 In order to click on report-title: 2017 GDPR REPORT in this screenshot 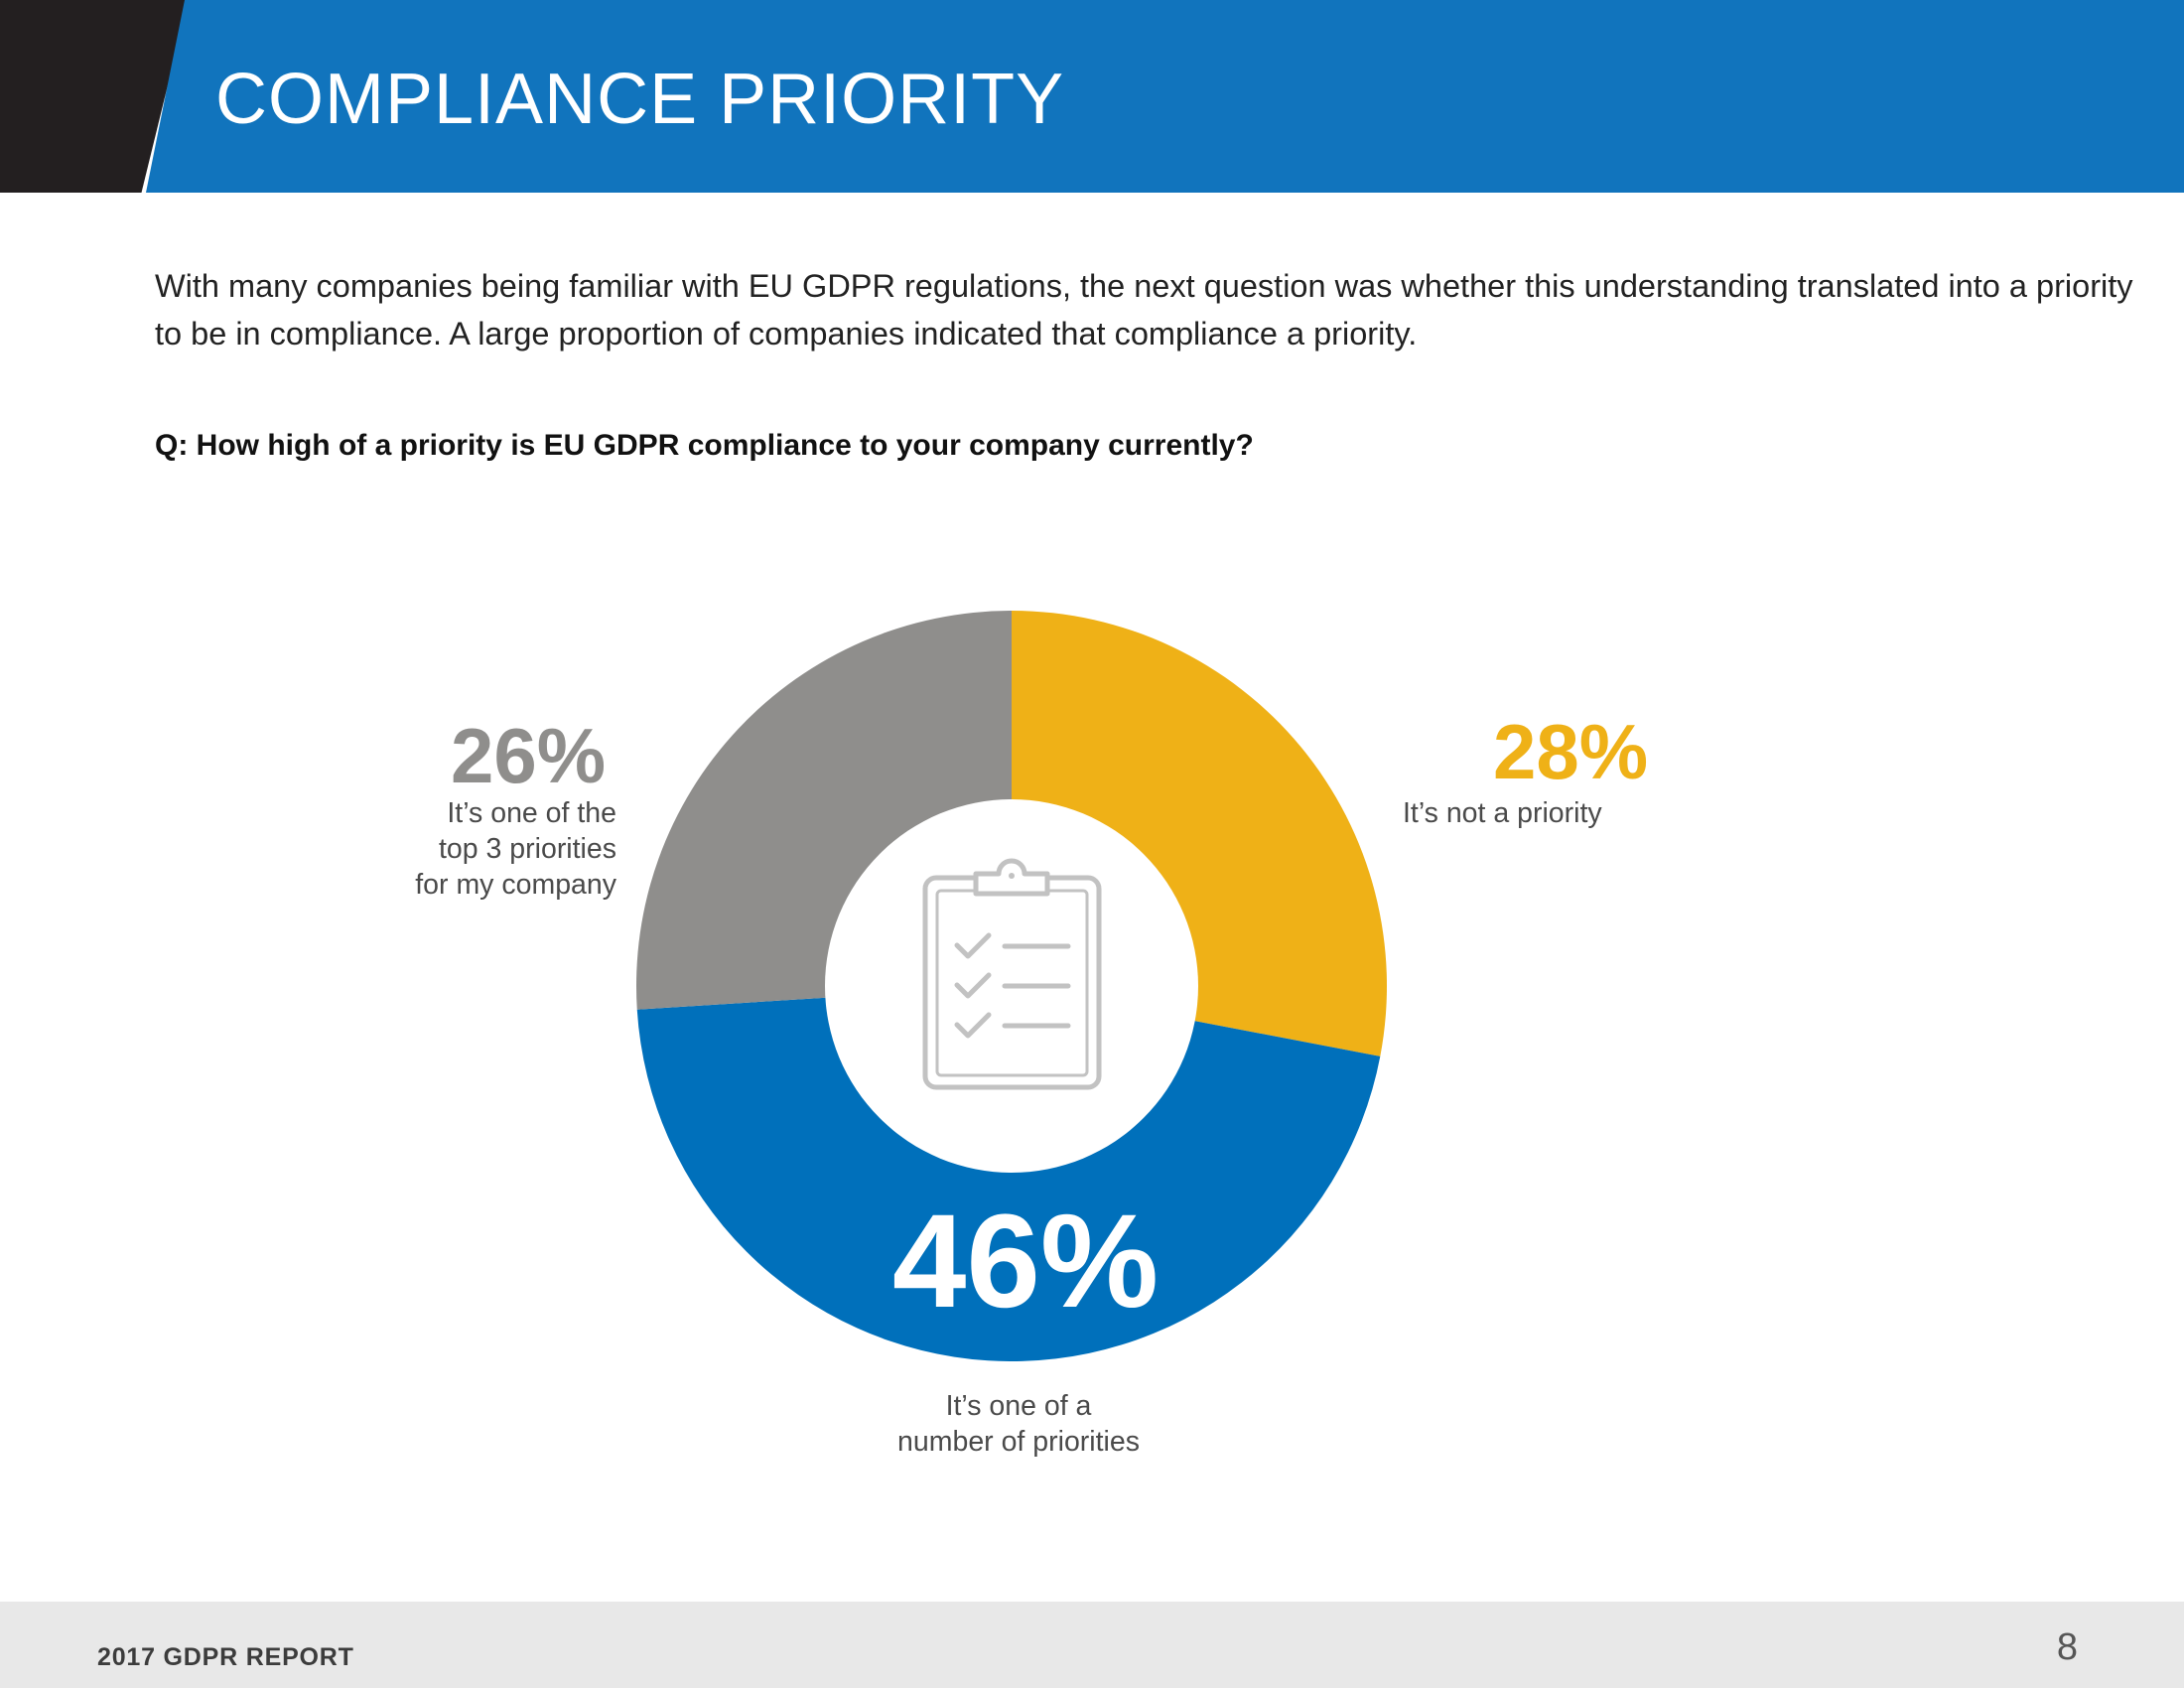, I will do `click(225, 1657)`.